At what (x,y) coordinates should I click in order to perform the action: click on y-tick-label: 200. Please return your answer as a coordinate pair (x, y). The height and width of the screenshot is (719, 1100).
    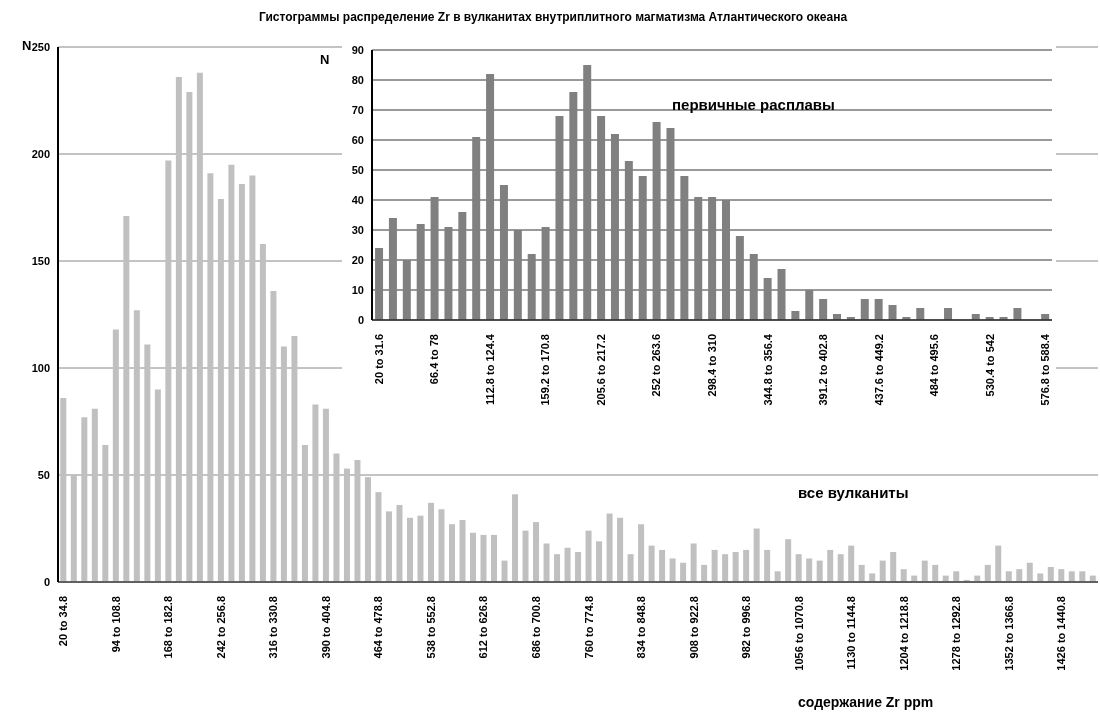
    Looking at the image, I should click on (40, 153).